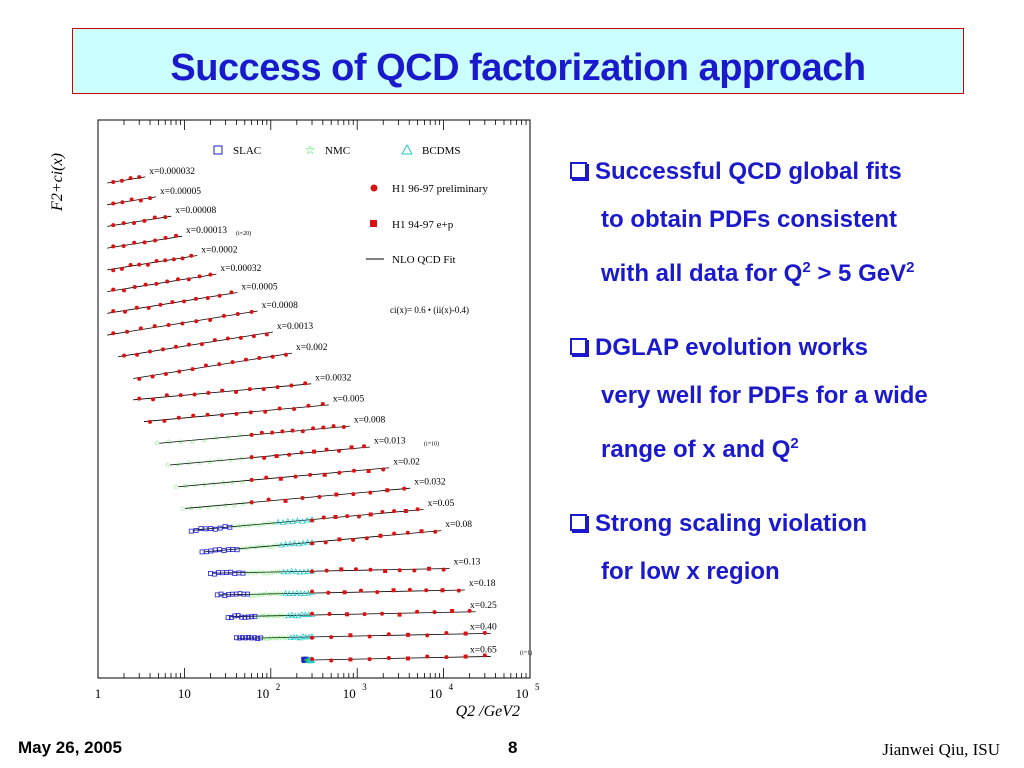  What do you see at coordinates (482, 584) in the screenshot?
I see `bin-label: x=0.18` at bounding box center [482, 584].